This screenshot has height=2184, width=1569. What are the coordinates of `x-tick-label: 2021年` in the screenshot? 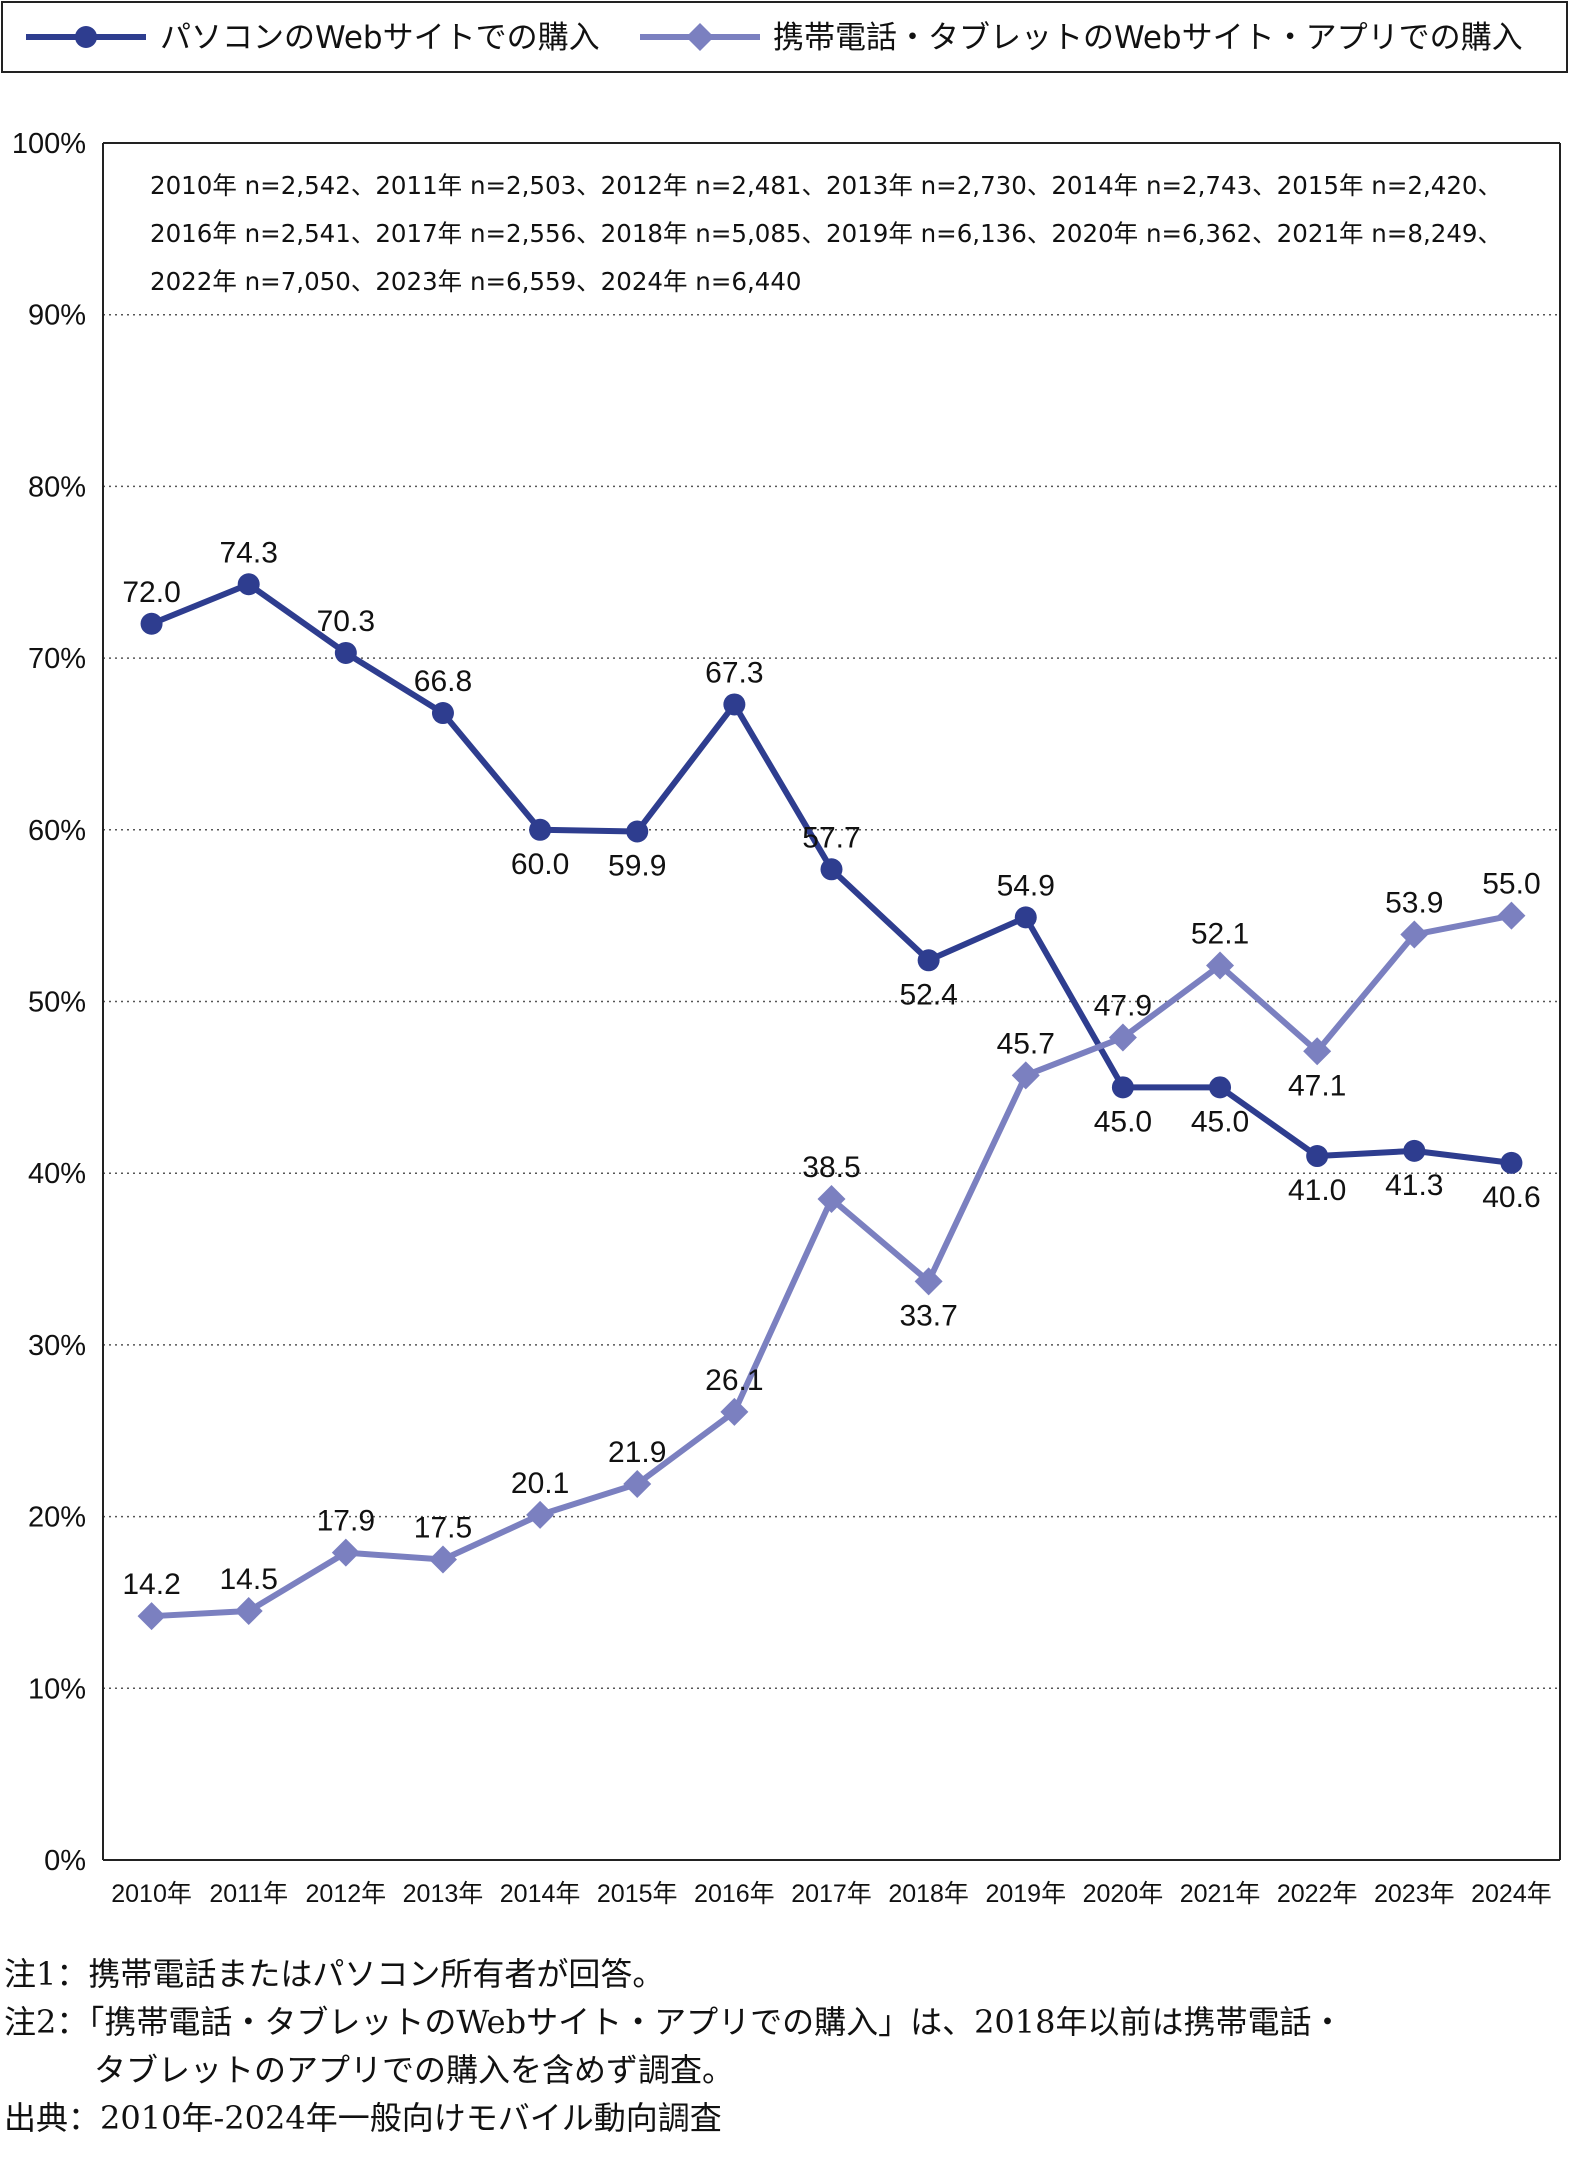 It's located at (1220, 1894).